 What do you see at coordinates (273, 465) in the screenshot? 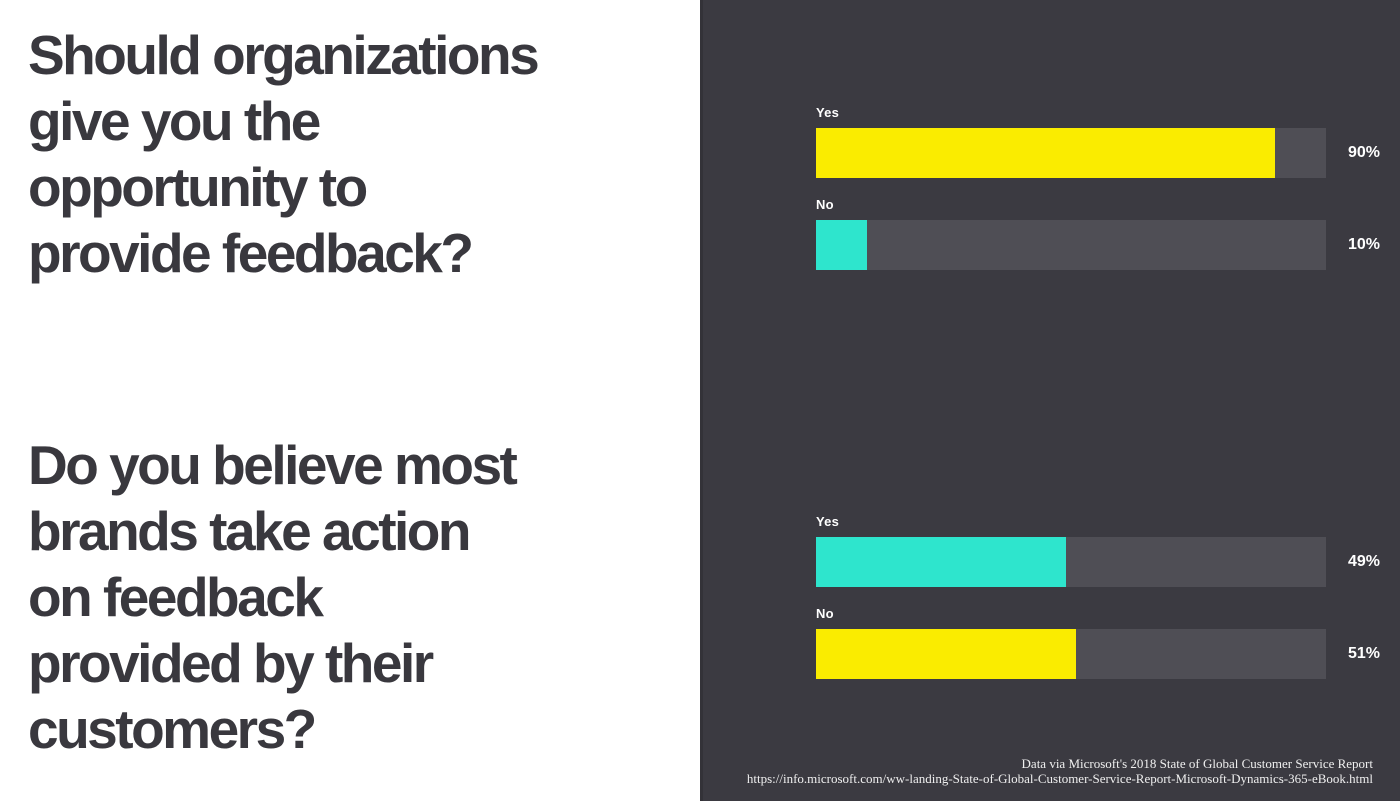
I see `question-2-line: Do you believe most` at bounding box center [273, 465].